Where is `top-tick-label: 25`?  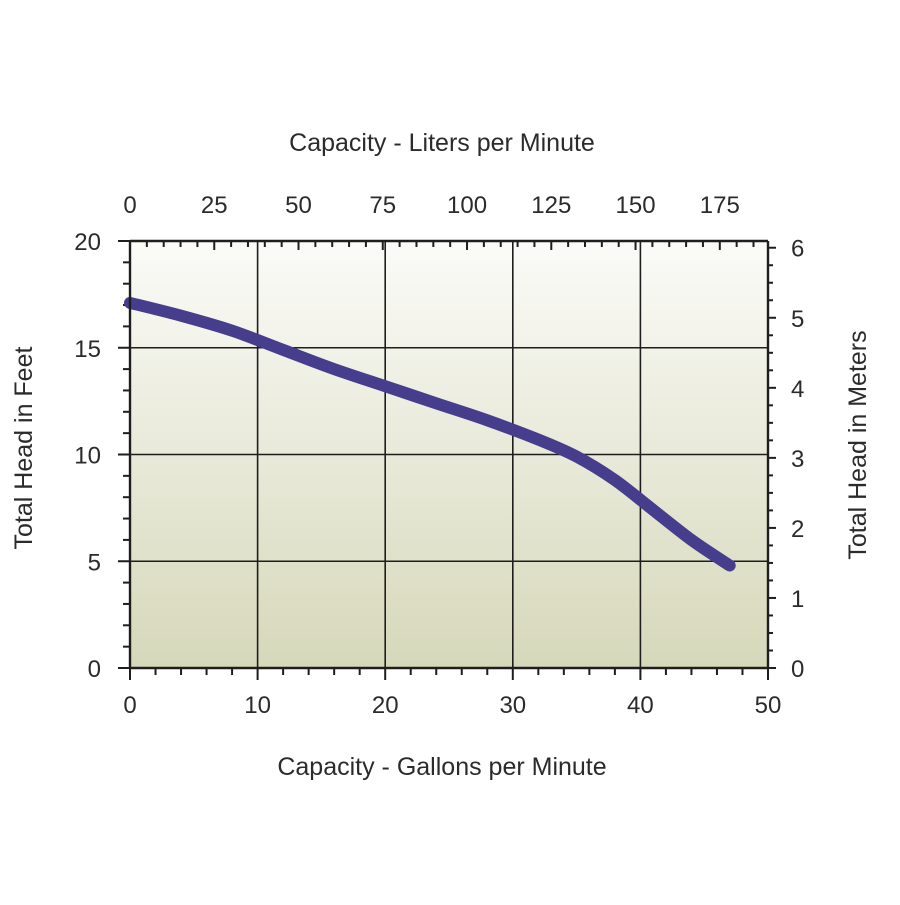 top-tick-label: 25 is located at coordinates (214, 205).